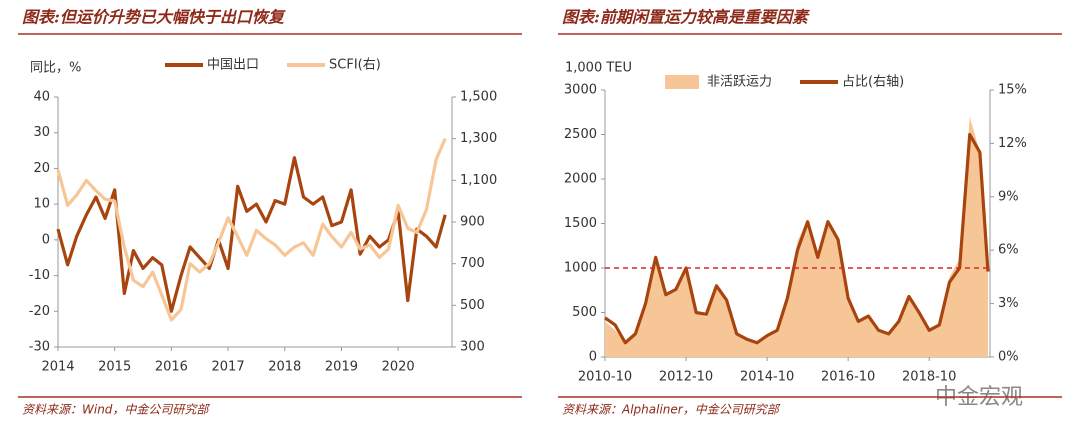  I want to click on source: 资料来源：Wind，中金公司研究部, so click(116, 410).